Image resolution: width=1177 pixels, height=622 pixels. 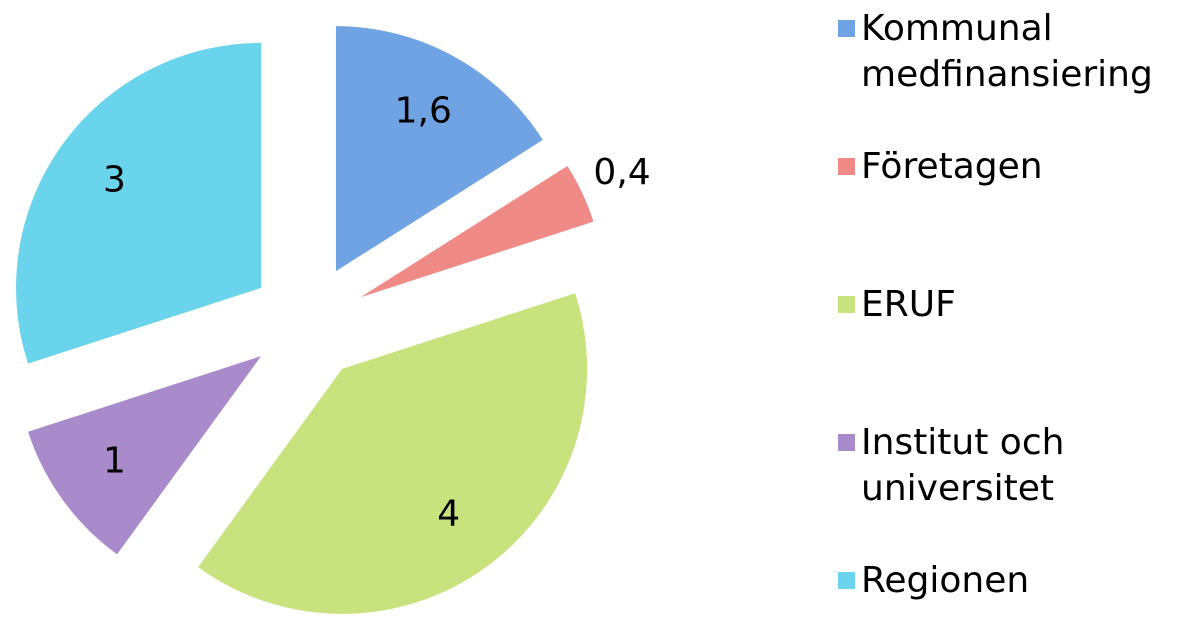 I want to click on data-label: 0,4, so click(x=621, y=172).